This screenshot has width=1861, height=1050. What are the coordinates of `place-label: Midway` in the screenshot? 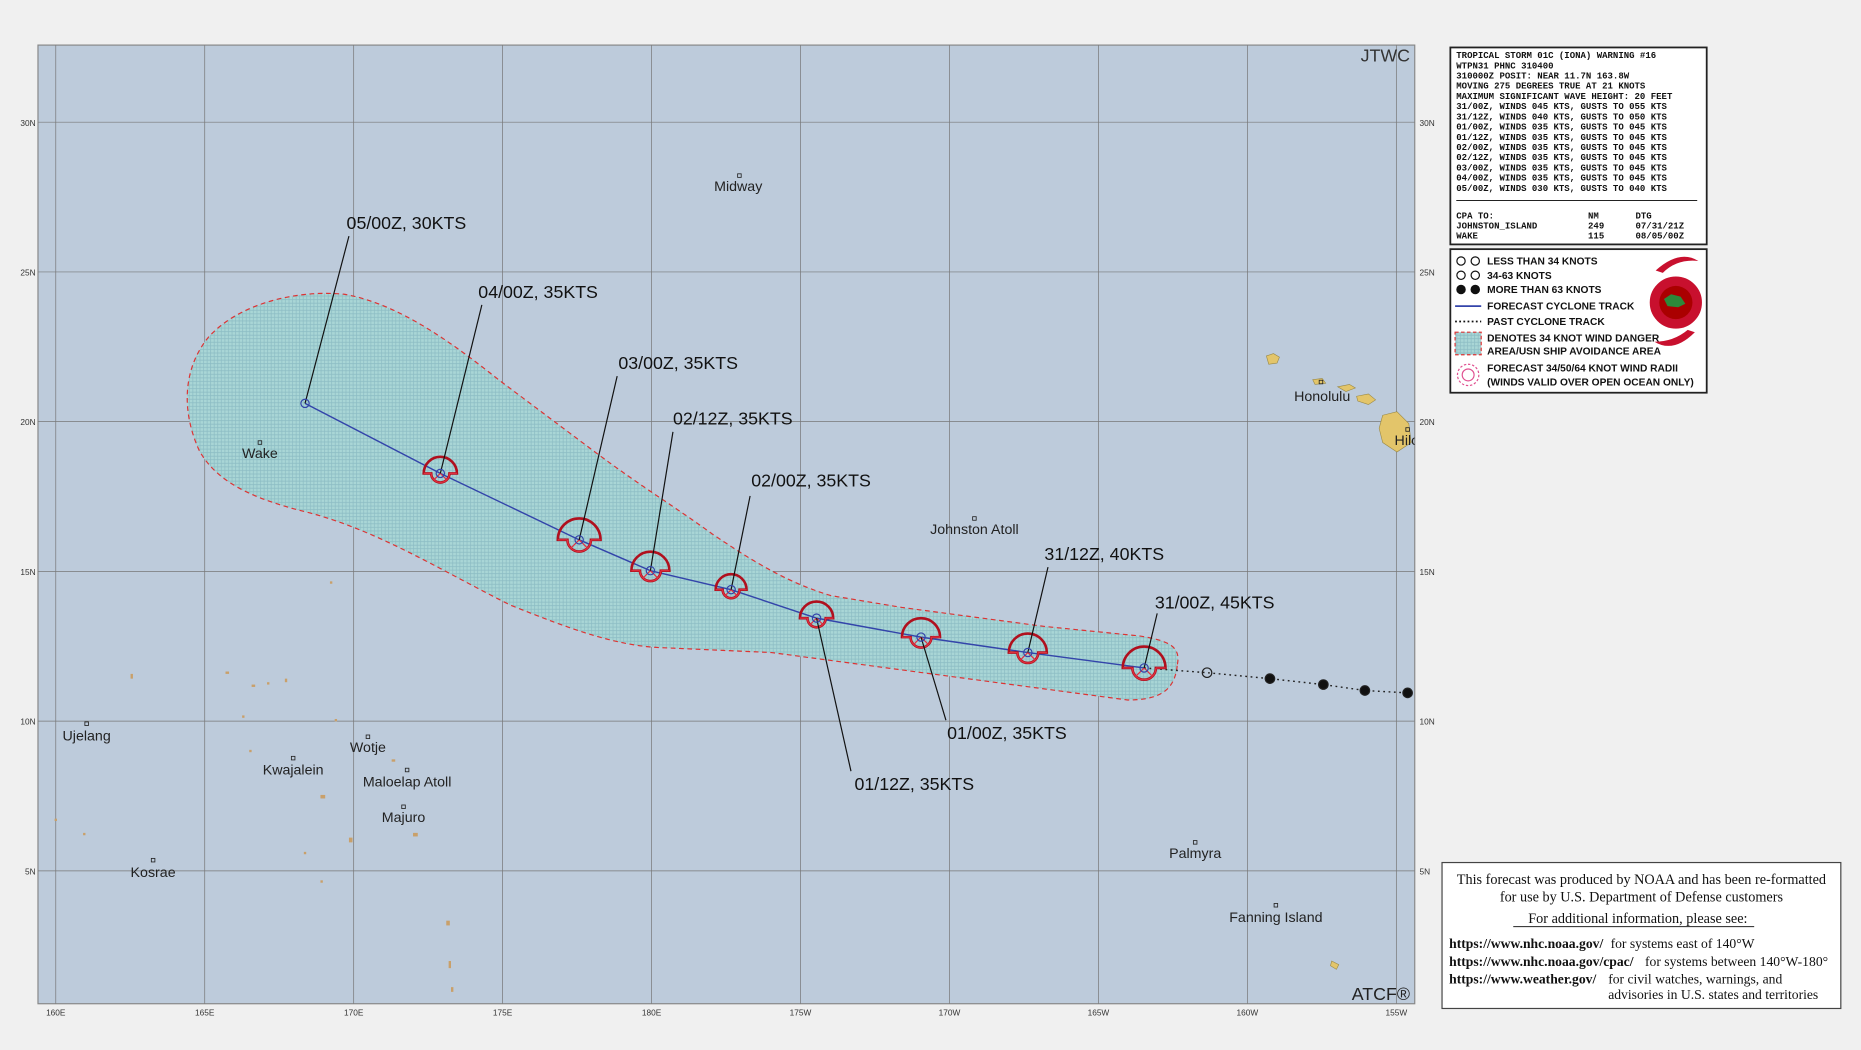 It's located at (738, 187).